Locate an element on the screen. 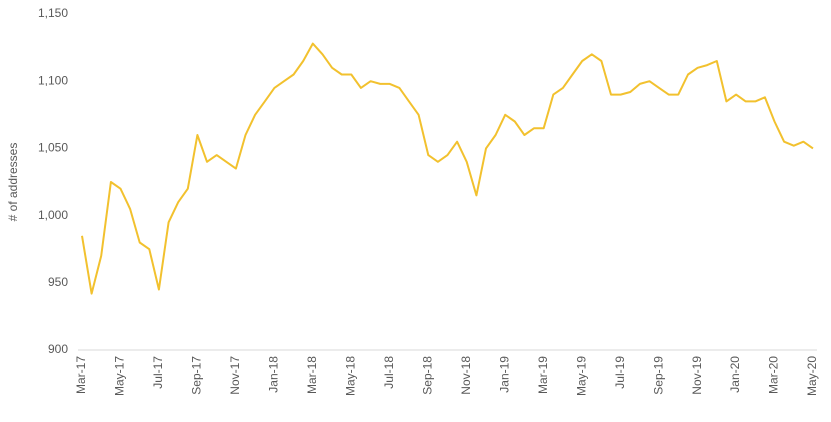 Image resolution: width=831 pixels, height=422 pixels. x-tick-label: Sep-17 is located at coordinates (197, 375).